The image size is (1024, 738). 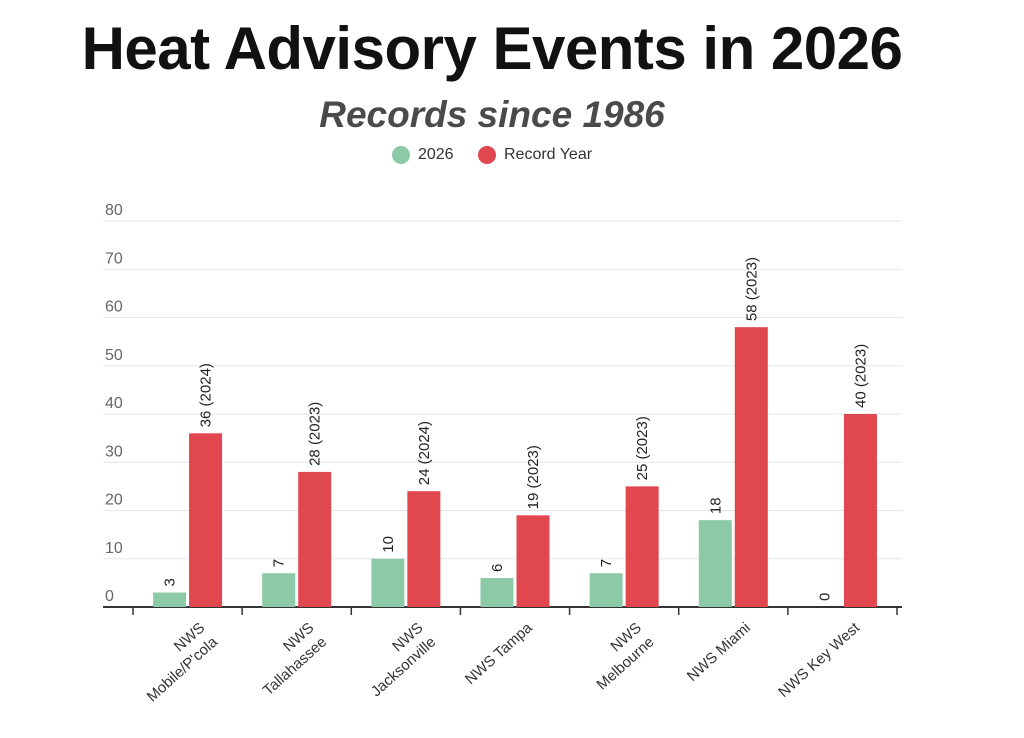 I want to click on y-tick-label: 10, so click(x=114, y=548).